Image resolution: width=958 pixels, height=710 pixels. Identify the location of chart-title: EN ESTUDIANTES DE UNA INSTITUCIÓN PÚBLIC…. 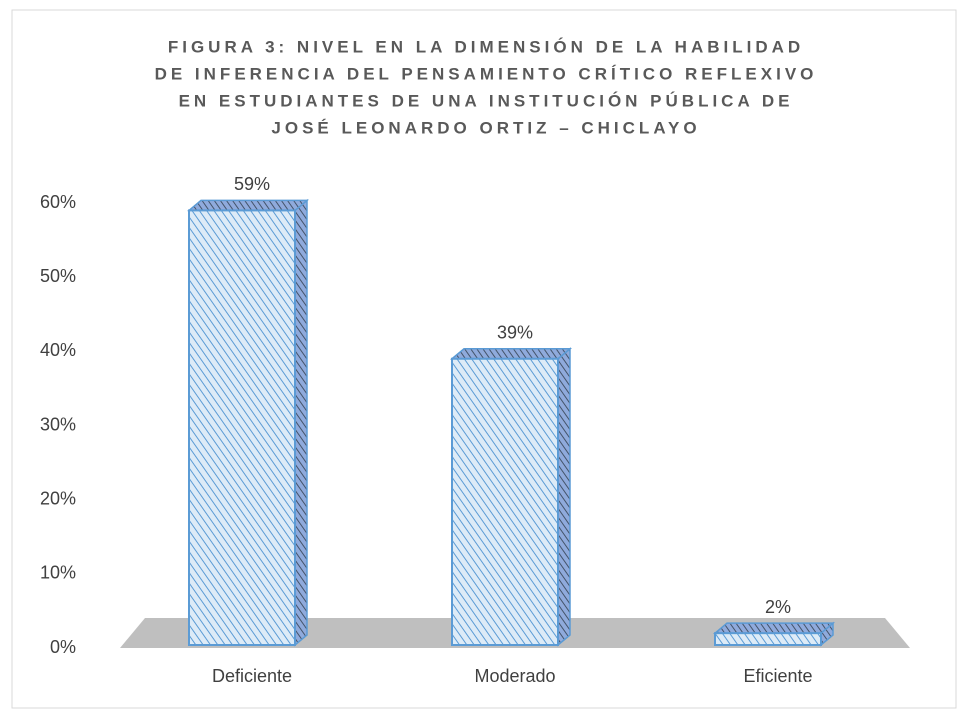
(486, 100).